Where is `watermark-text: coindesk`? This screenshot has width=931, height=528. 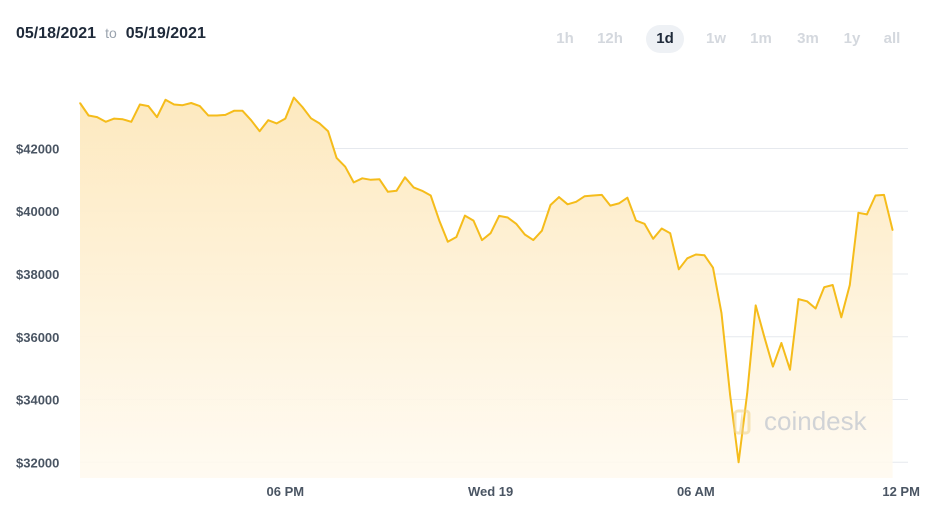
watermark-text: coindesk is located at coordinates (816, 421).